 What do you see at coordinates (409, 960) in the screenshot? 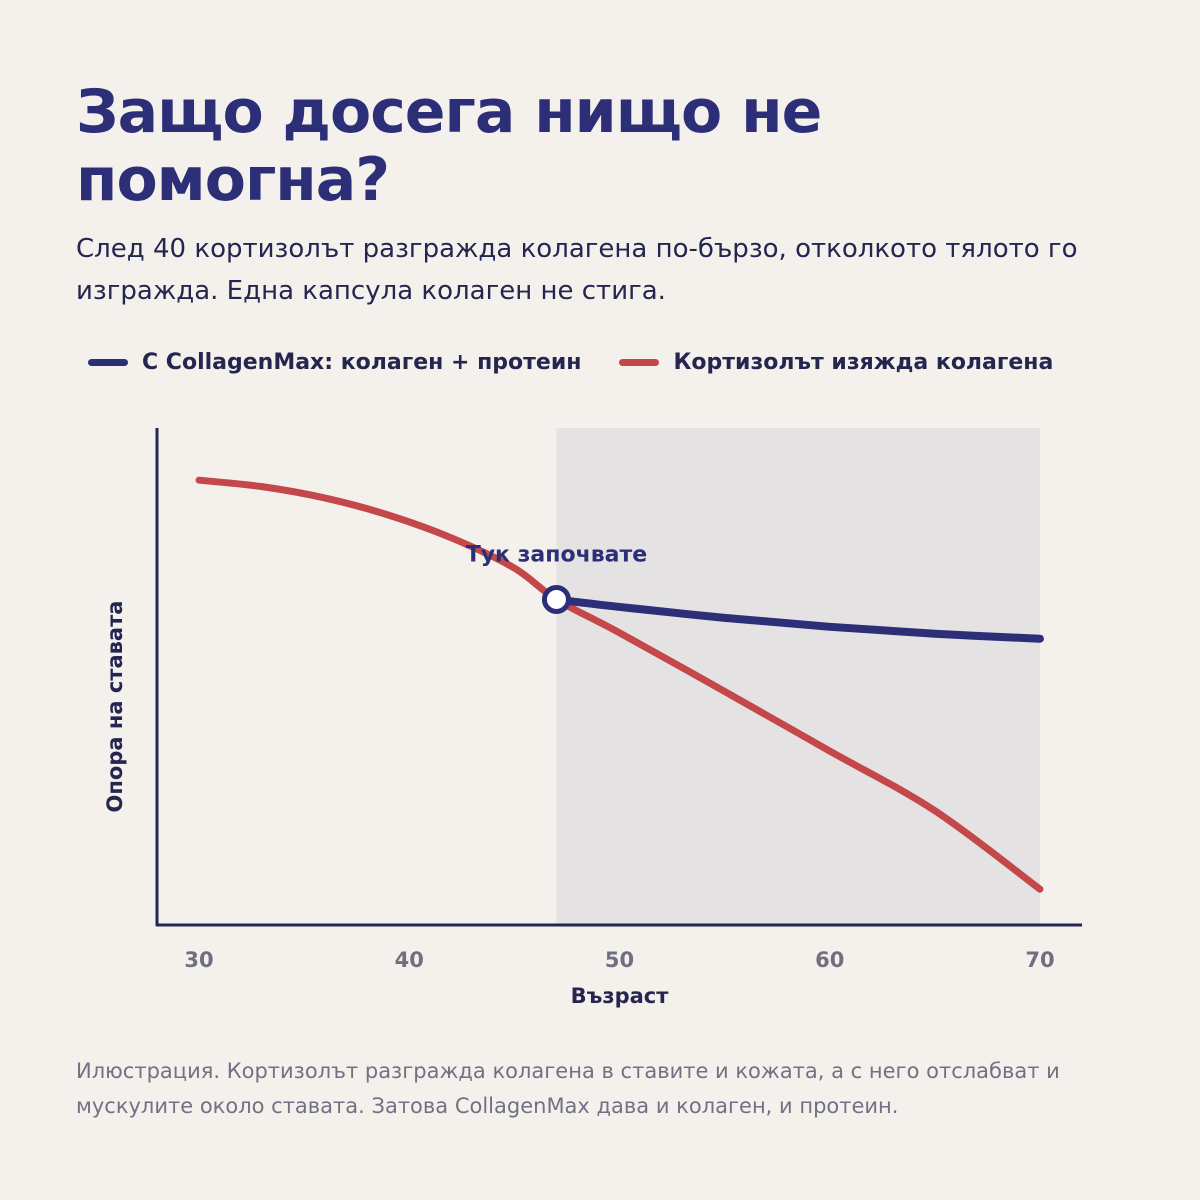
I see `x-tick-label: 40` at bounding box center [409, 960].